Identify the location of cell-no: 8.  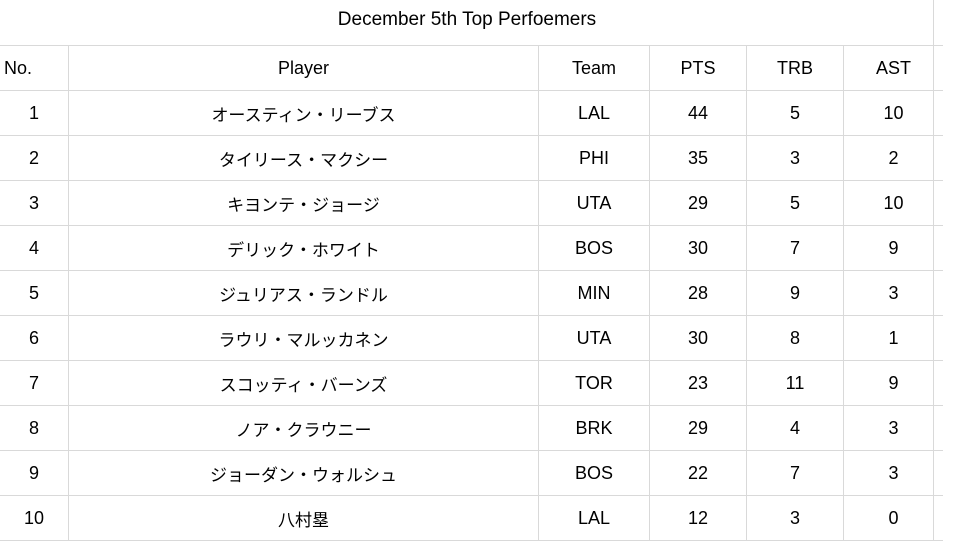
(34, 428).